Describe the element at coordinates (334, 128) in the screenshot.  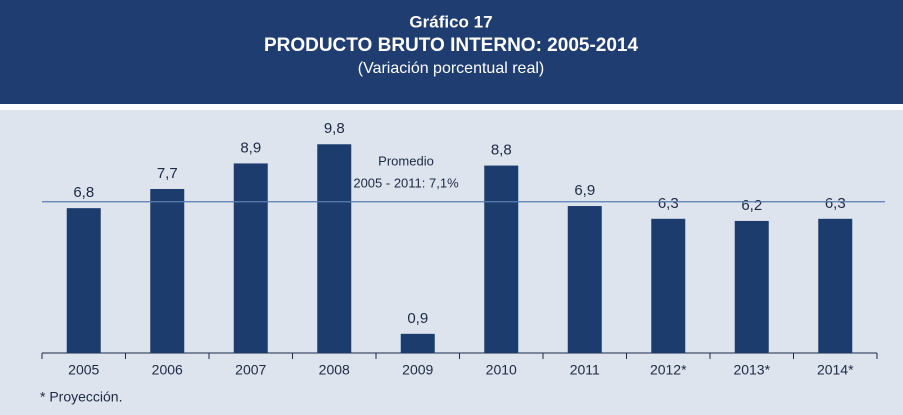
I see `value-label: 9,8` at that location.